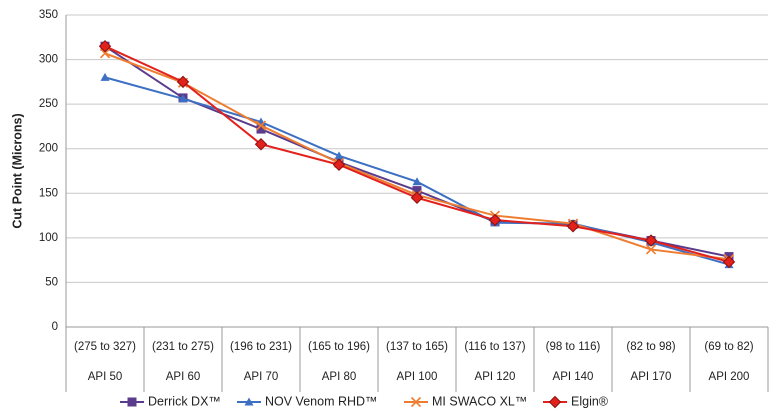 This screenshot has width=781, height=418. Describe the element at coordinates (651, 377) in the screenshot. I see `x-tick-label: API 170` at that location.